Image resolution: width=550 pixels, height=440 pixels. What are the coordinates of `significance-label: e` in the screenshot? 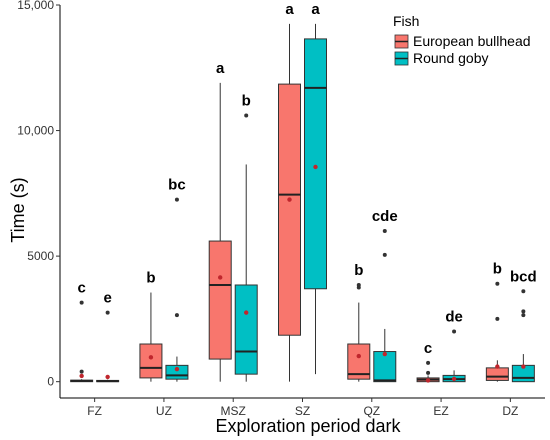 It's located at (107, 298).